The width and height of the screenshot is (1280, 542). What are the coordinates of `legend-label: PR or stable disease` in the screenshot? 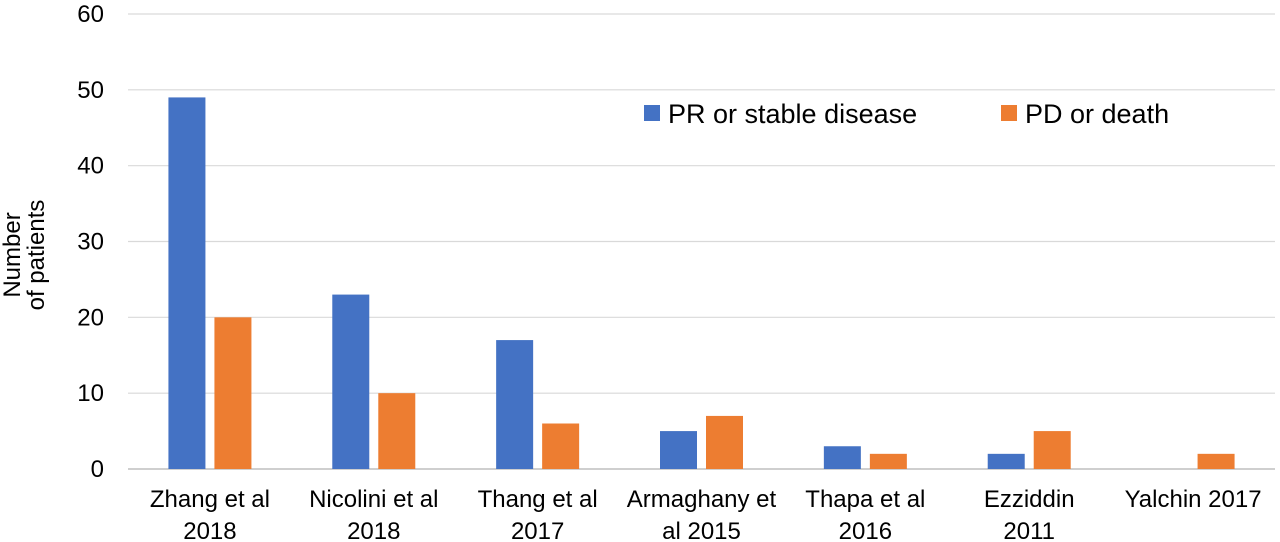 It's located at (792, 114).